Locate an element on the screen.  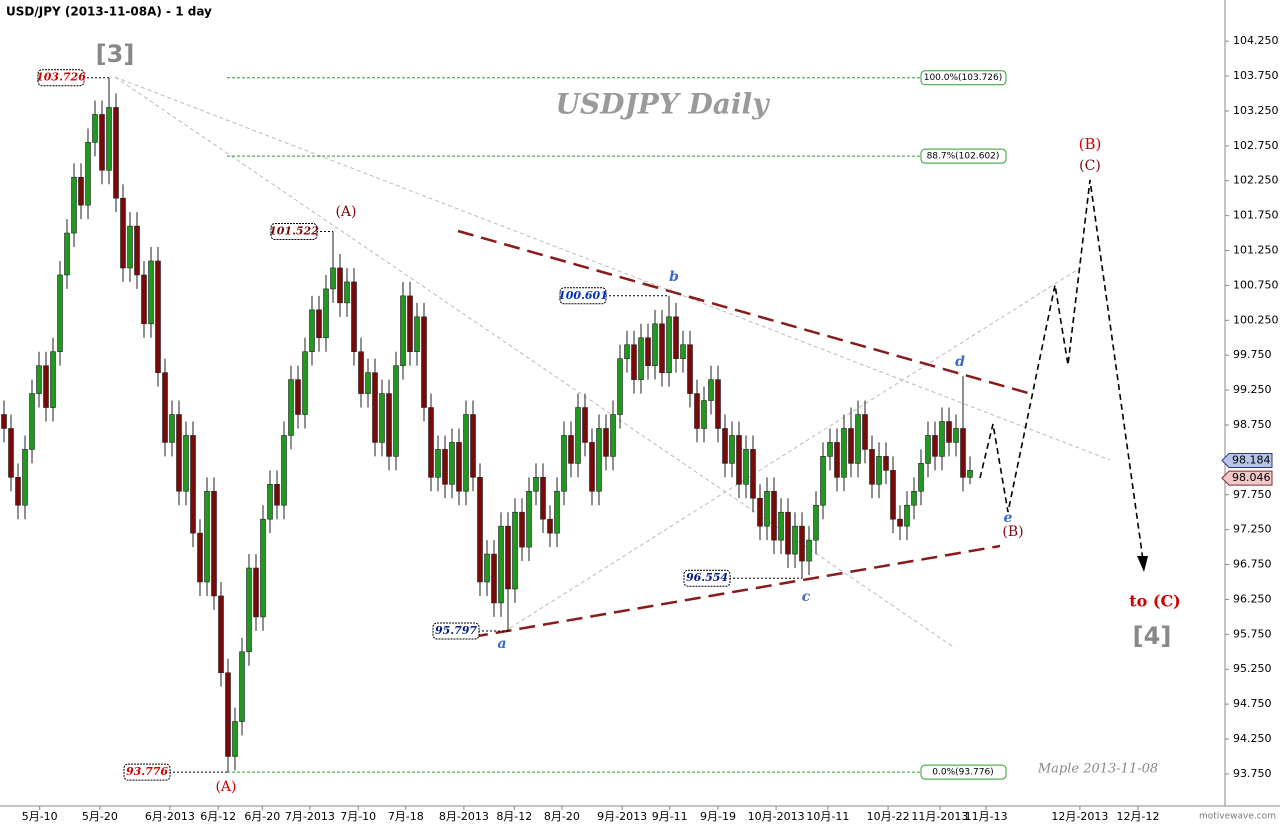
x-tick-label: 7月-10 is located at coordinates (358, 816).